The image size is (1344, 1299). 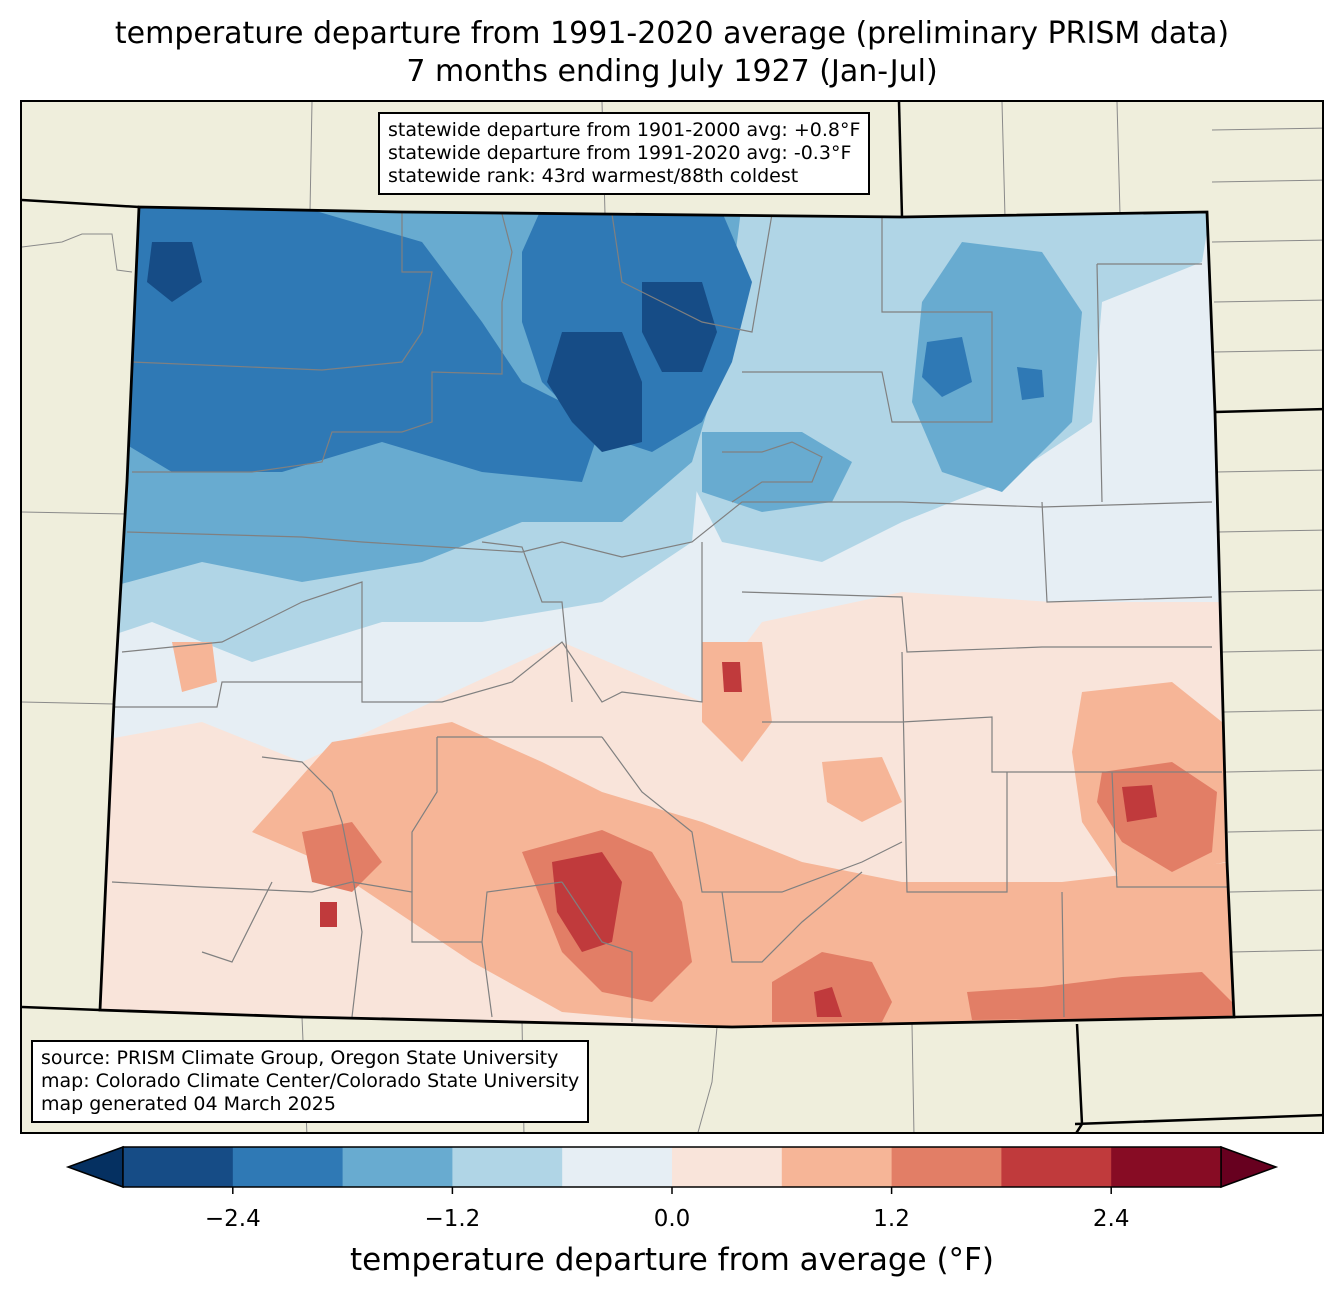 What do you see at coordinates (1249, 1167) in the screenshot?
I see `colorbar-over-arrow` at bounding box center [1249, 1167].